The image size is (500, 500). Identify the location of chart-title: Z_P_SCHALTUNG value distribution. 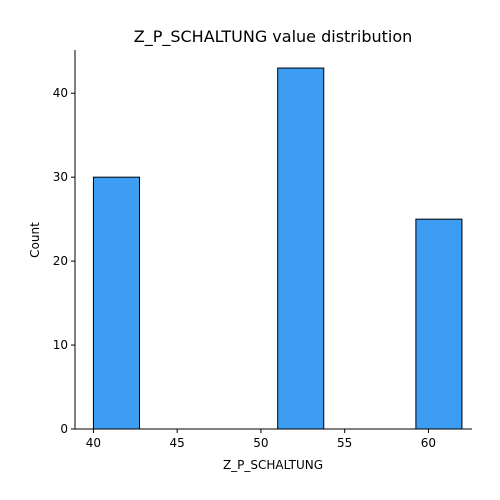
(273, 37).